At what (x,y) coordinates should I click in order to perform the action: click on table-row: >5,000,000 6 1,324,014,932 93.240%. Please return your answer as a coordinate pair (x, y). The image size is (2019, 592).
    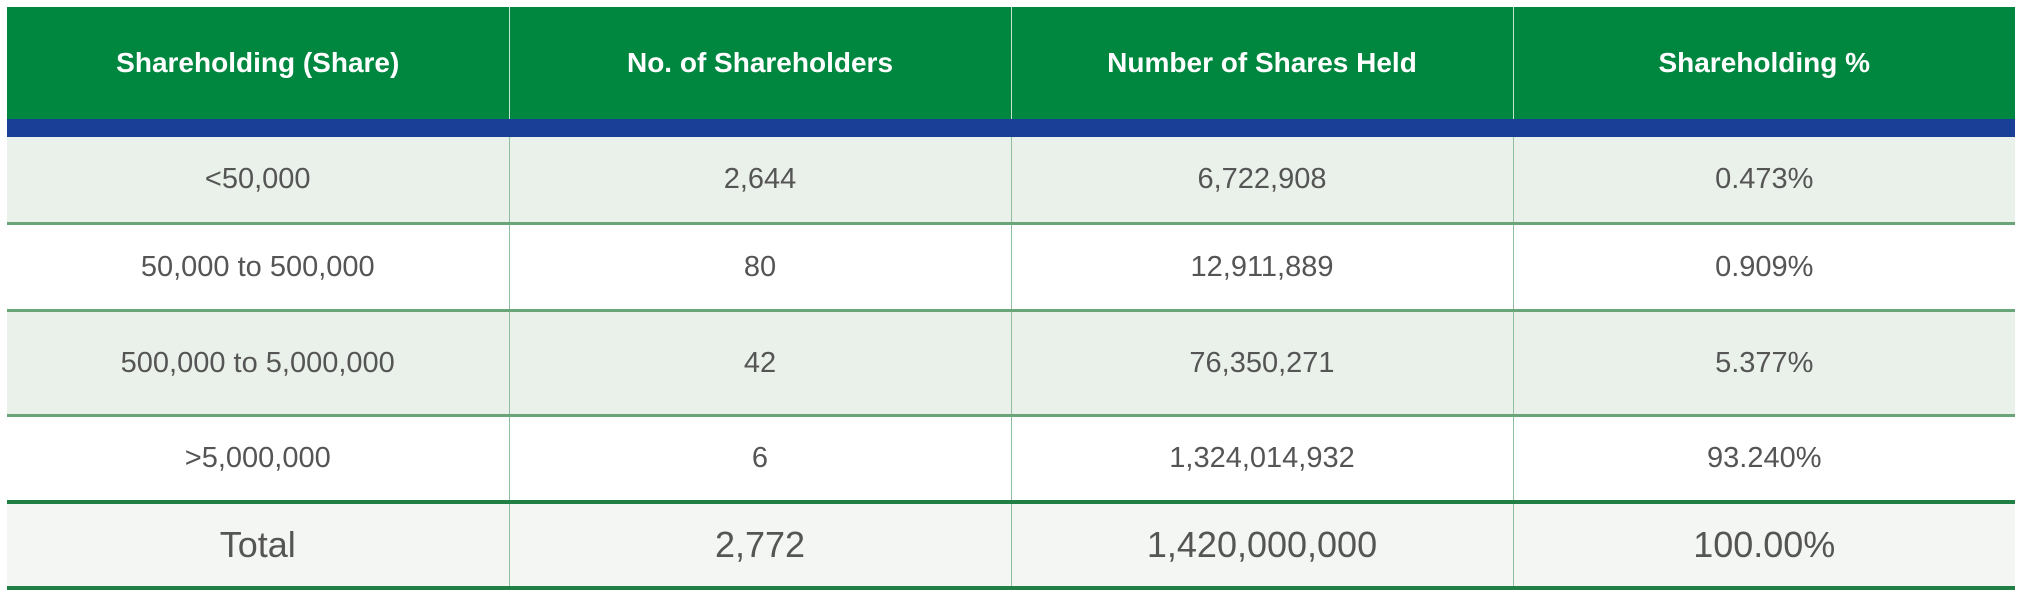
    Looking at the image, I should click on (1011, 459).